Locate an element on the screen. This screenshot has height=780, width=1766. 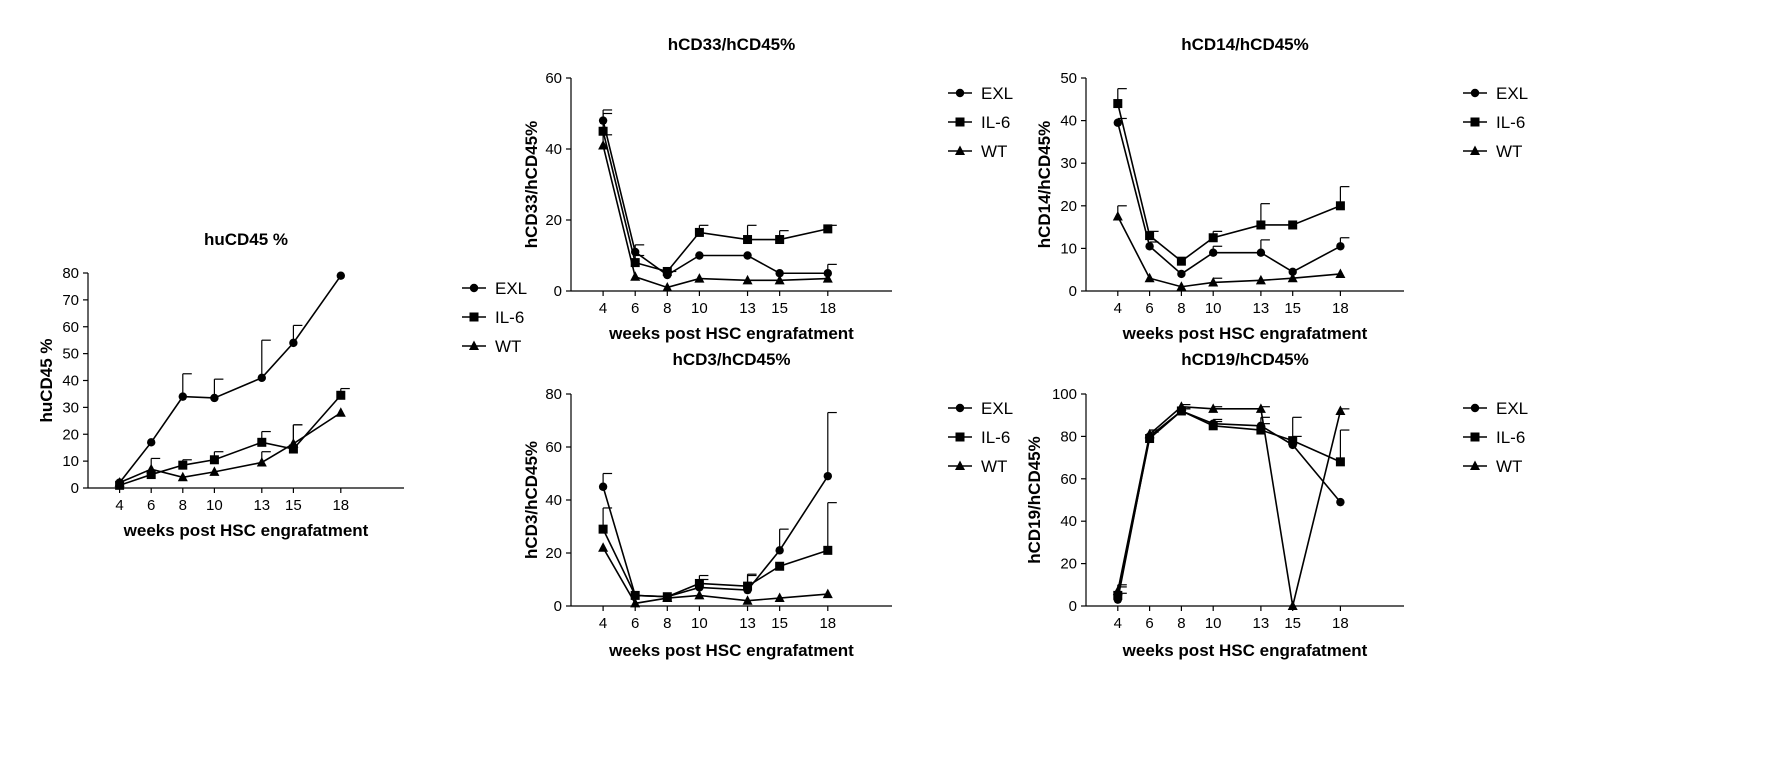
legend-item-exl: EXL is located at coordinates (1495, 408).